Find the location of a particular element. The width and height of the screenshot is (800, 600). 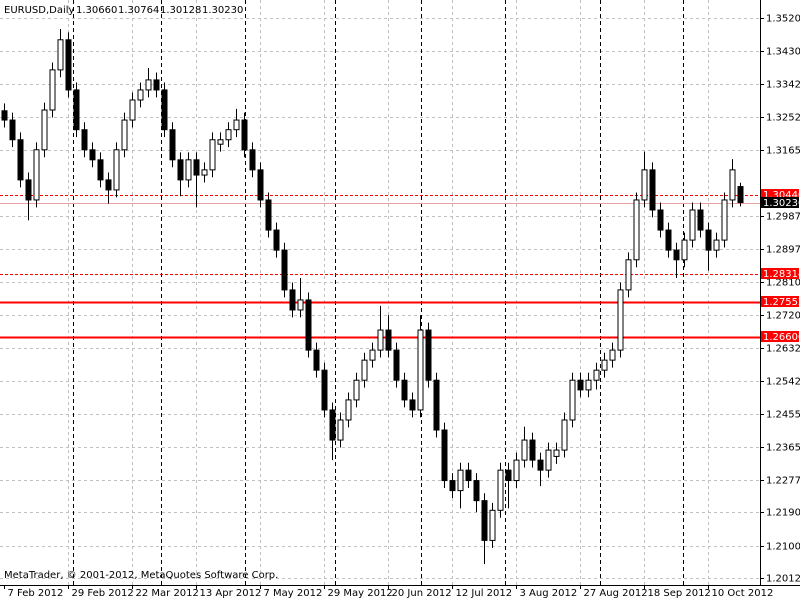

y-tick-label: 1.34300 is located at coordinates (783, 52).